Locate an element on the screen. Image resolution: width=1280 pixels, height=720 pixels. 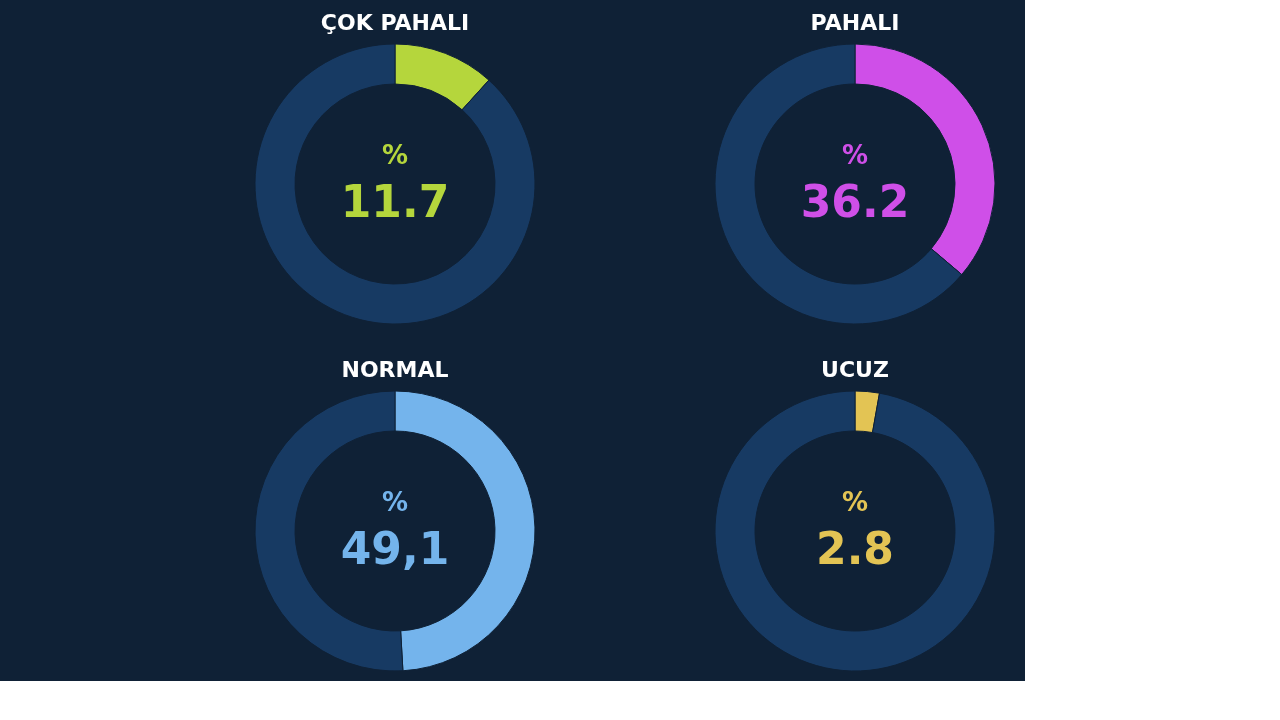
chart-title: PAHALI is located at coordinates (855, 22).